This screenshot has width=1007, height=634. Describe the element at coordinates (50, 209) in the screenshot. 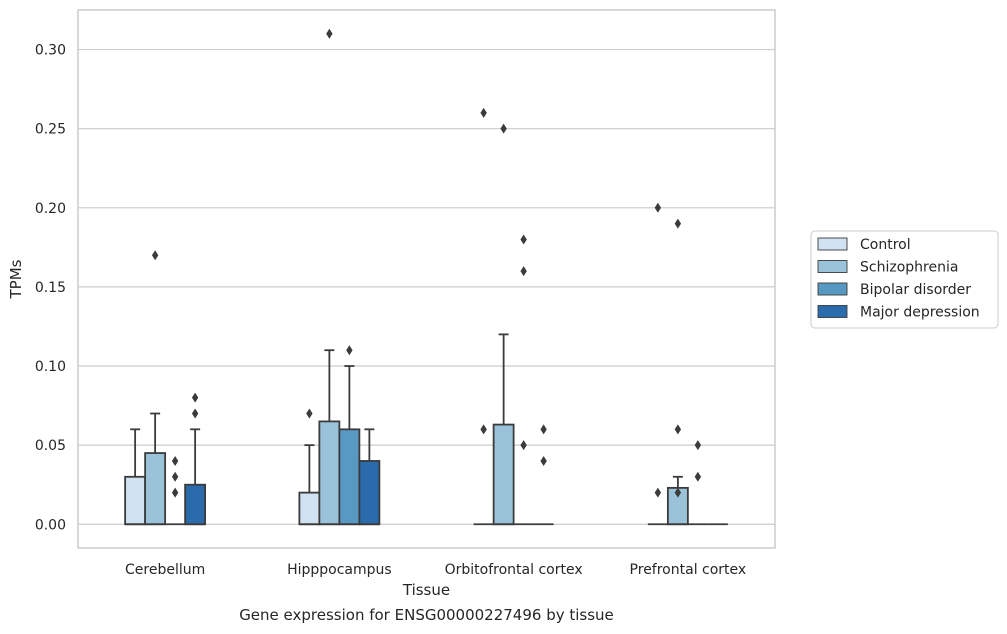

I see `y-tick-label: 0.20` at that location.